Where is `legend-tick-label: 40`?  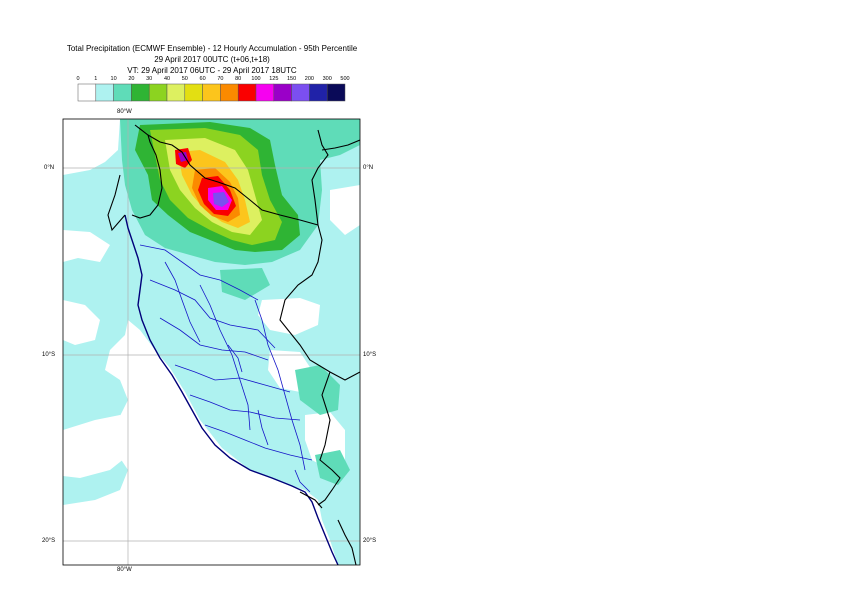
legend-tick-label: 40 is located at coordinates (167, 79).